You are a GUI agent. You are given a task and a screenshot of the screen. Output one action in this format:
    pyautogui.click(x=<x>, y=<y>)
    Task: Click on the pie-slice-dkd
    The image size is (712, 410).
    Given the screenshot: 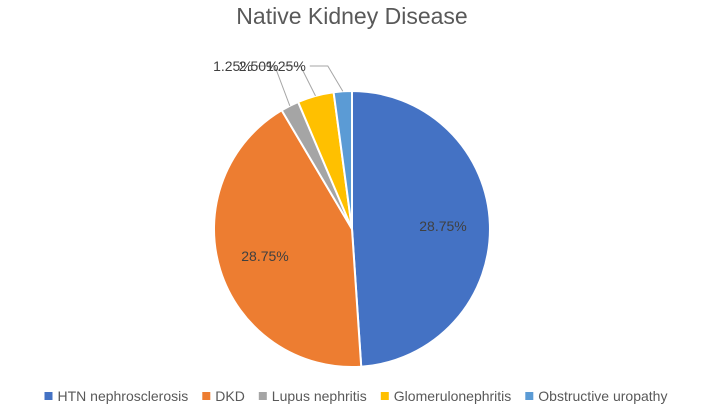 What is the action you would take?
    pyautogui.click(x=288, y=238)
    